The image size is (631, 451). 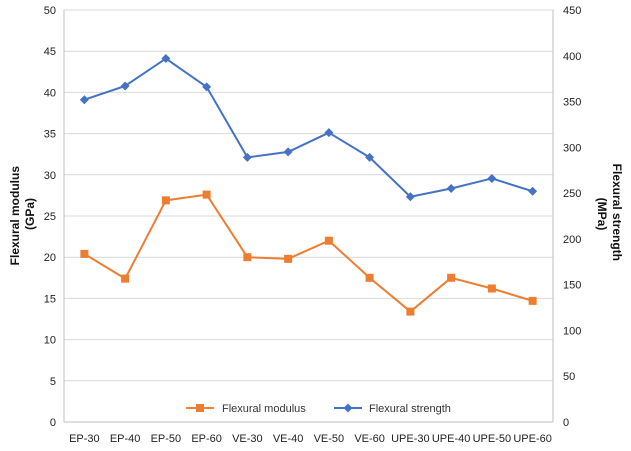 What do you see at coordinates (572, 286) in the screenshot?
I see `y-right-tick-label: 150` at bounding box center [572, 286].